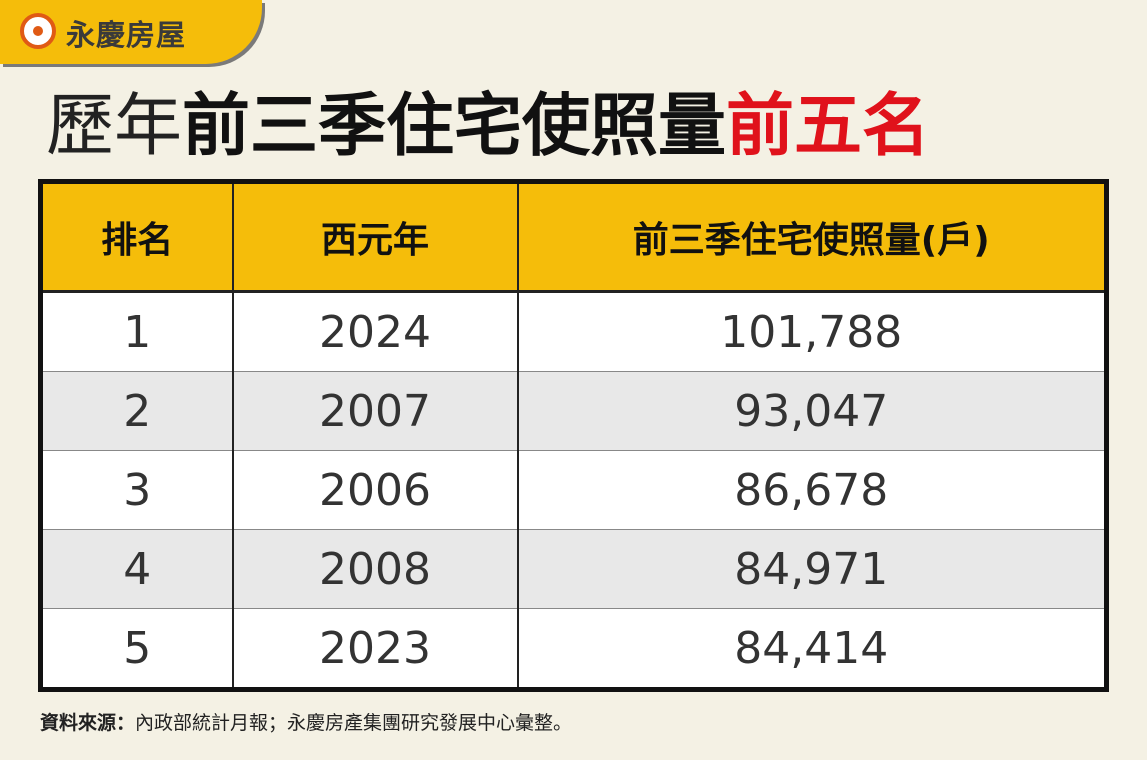 Image resolution: width=1147 pixels, height=760 pixels. Describe the element at coordinates (812, 569) in the screenshot. I see `permit-count-cell: 84,971` at that location.